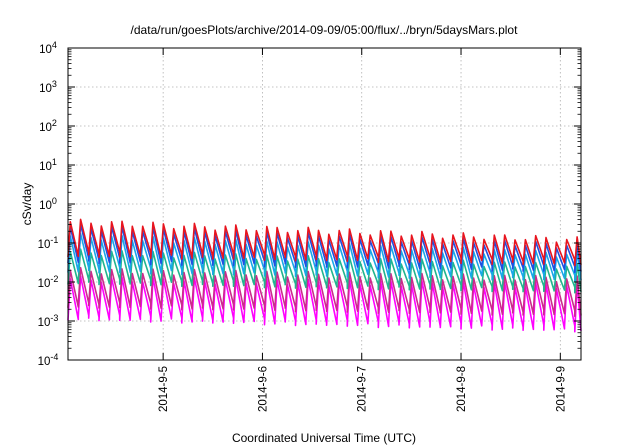 Image resolution: width=640 pixels, height=448 pixels. Describe the element at coordinates (27, 204) in the screenshot. I see `y-axis-label: cSv/day` at that location.